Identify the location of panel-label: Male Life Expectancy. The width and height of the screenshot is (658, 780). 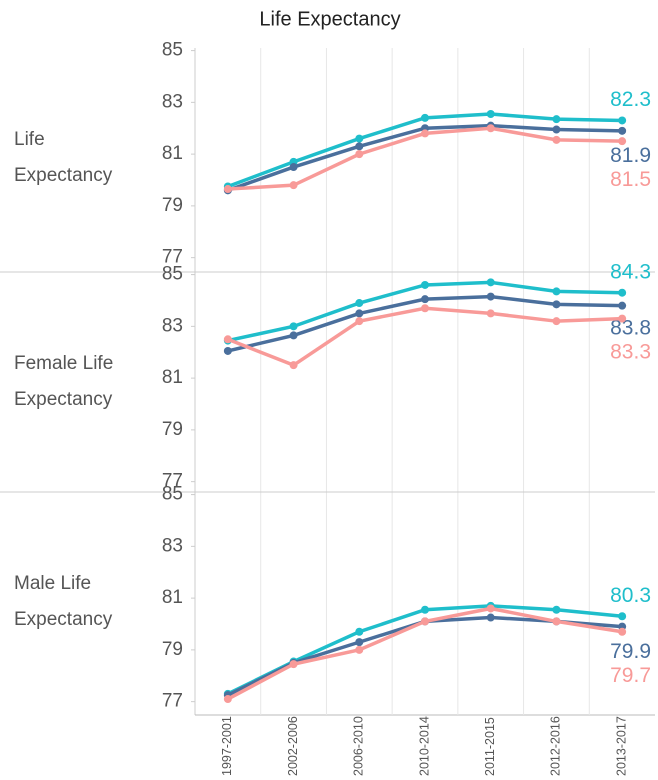
(63, 601).